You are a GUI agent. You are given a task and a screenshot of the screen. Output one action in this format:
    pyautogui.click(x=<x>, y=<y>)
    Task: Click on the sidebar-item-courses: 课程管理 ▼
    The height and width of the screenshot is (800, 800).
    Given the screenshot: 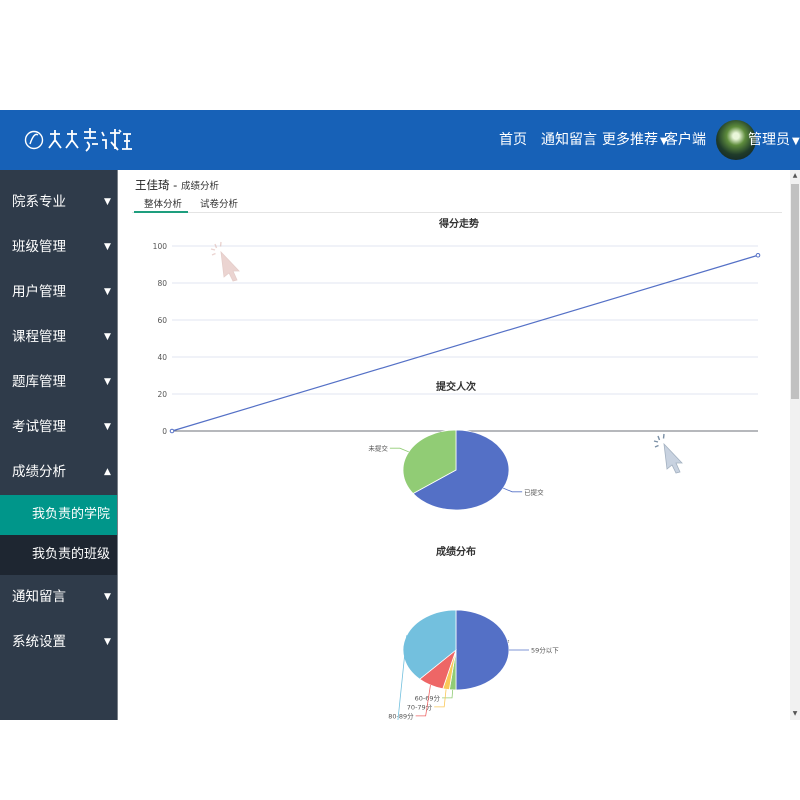 What is the action you would take?
    pyautogui.click(x=58, y=337)
    